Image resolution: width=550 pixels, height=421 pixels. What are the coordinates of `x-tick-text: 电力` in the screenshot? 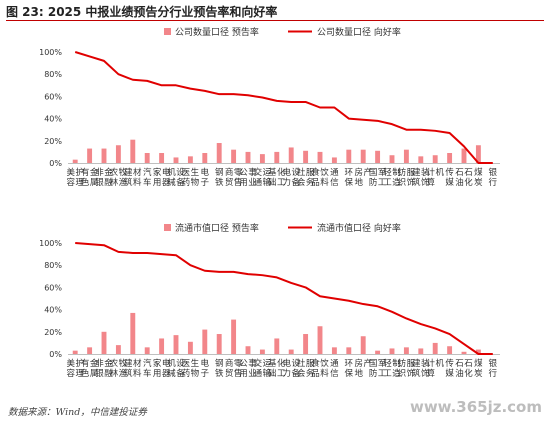 It's located at (286, 177).